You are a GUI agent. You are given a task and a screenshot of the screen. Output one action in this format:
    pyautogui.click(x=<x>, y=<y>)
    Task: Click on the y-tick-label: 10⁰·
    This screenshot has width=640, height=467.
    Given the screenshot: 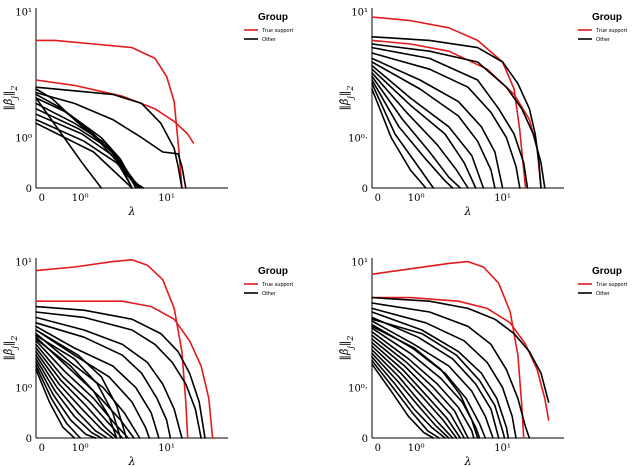 What is the action you would take?
    pyautogui.click(x=358, y=139)
    